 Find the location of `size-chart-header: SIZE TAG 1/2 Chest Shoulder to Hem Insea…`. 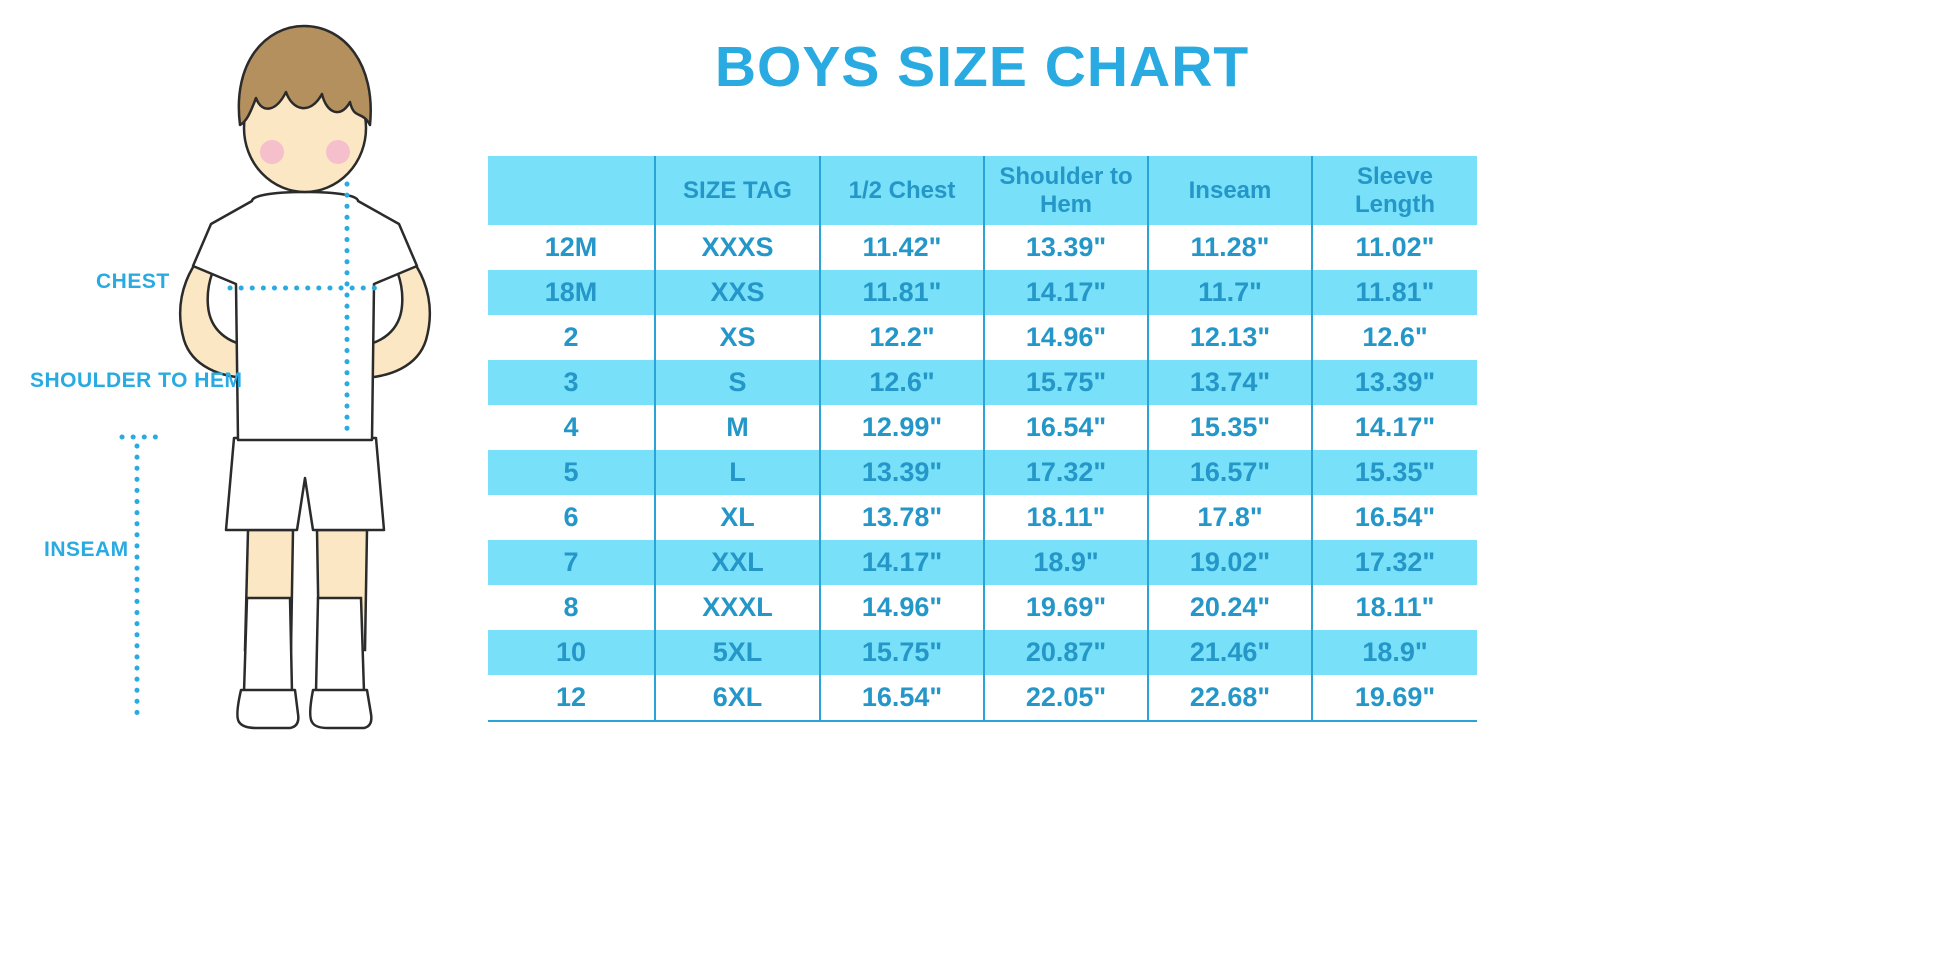

size-chart-header: SIZE TAG 1/2 Chest Shoulder to Hem Insea… is located at coordinates (982, 190).